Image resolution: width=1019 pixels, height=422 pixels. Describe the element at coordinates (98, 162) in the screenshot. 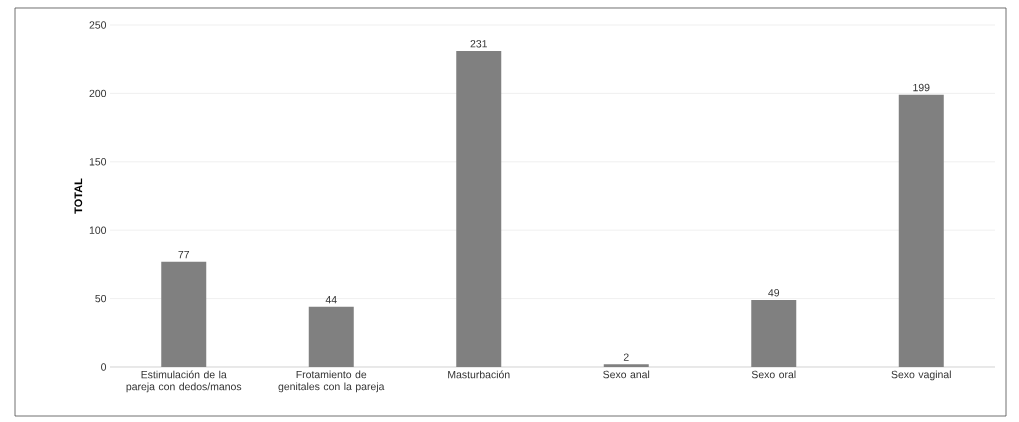

I see `y-tick-label: 150` at that location.